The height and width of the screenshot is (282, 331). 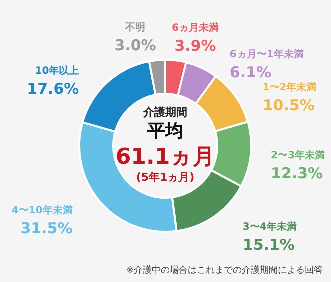 What do you see at coordinates (57, 71) in the screenshot?
I see `slice-label: 10年以上` at bounding box center [57, 71].